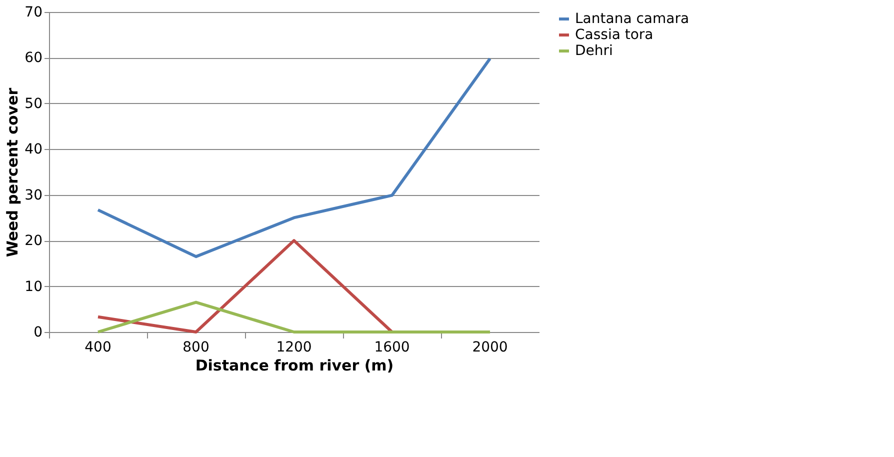 The height and width of the screenshot is (457, 894). Describe the element at coordinates (33, 104) in the screenshot. I see `y-tick-label: 50` at that location.